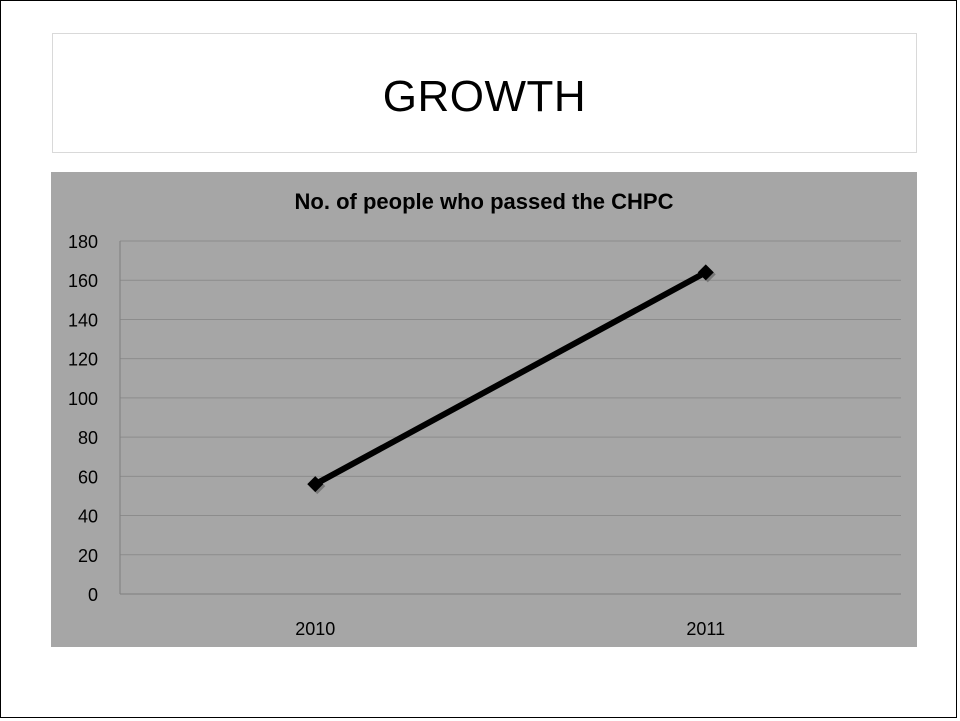 Image resolution: width=960 pixels, height=721 pixels. What do you see at coordinates (93, 595) in the screenshot?
I see `y-tick-label: 0` at bounding box center [93, 595].